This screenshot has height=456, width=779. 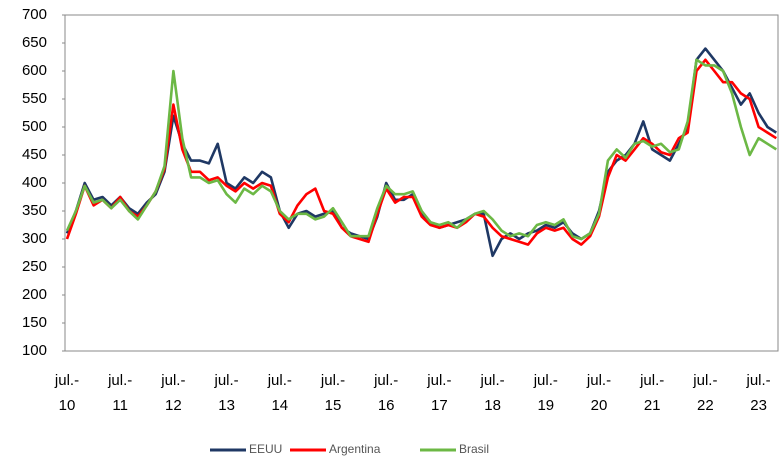 What do you see at coordinates (34, 238) in the screenshot?
I see `y-tick-label: 300` at bounding box center [34, 238].